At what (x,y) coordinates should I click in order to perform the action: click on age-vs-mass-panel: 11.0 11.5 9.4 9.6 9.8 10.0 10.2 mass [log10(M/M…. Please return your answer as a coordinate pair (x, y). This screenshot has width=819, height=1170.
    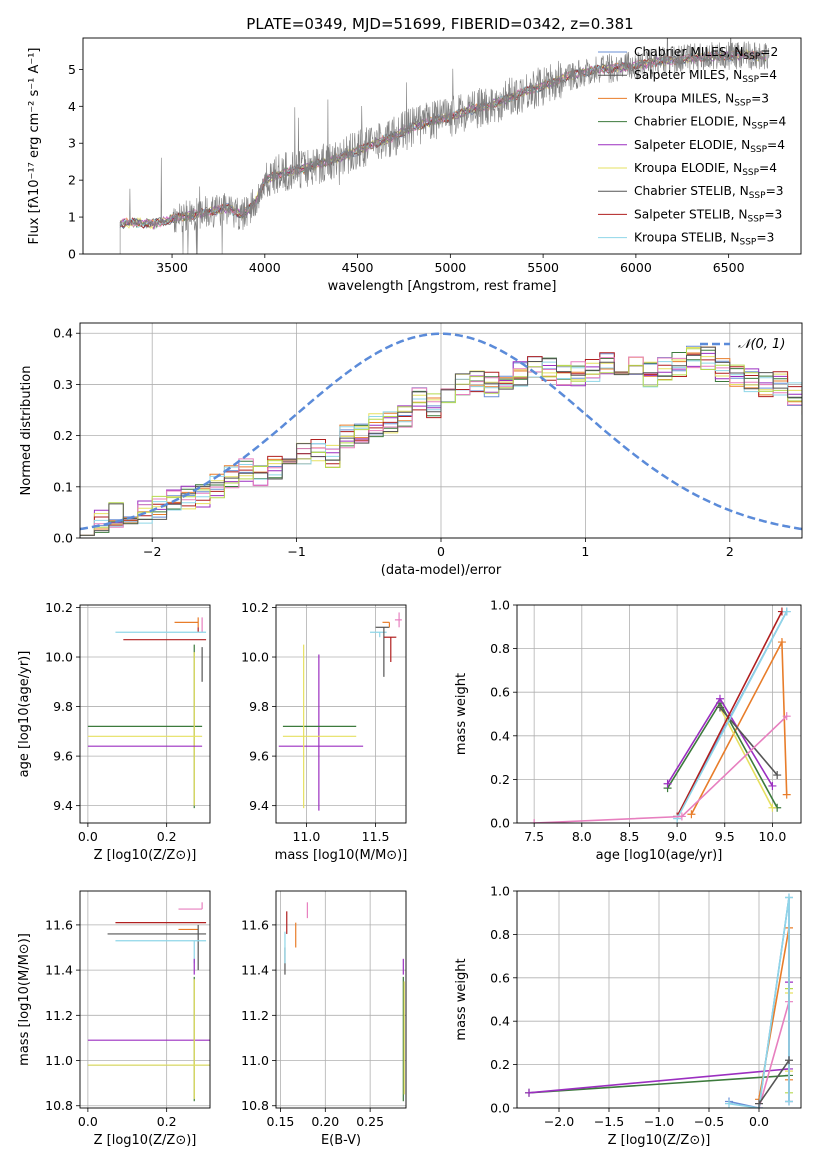
    Looking at the image, I should click on (324, 731).